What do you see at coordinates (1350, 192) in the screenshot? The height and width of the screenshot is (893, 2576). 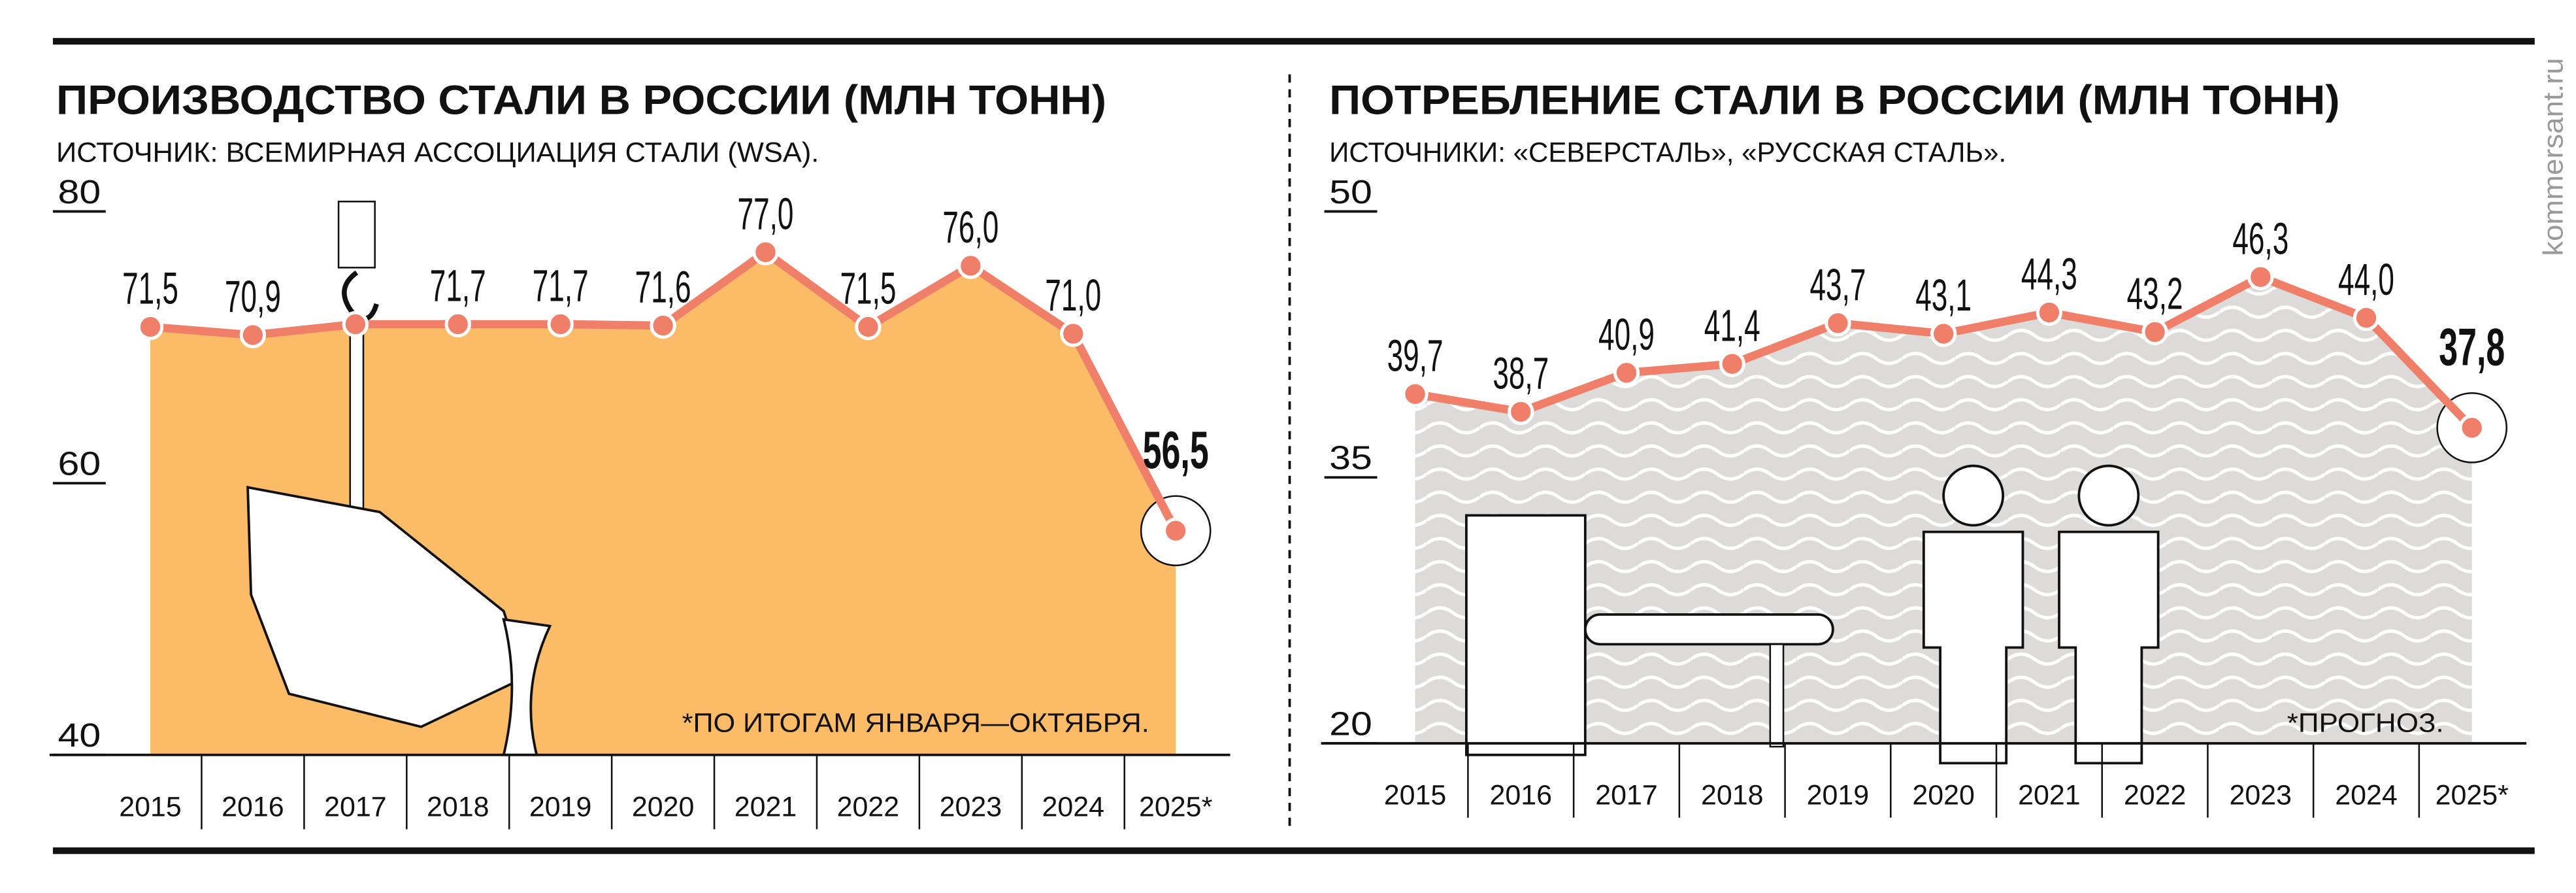 I see `y-tick-label: 50` at bounding box center [1350, 192].